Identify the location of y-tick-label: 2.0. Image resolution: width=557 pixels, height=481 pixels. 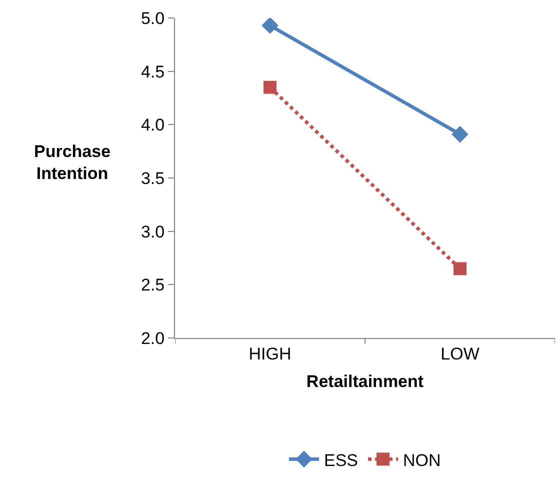
(152, 338).